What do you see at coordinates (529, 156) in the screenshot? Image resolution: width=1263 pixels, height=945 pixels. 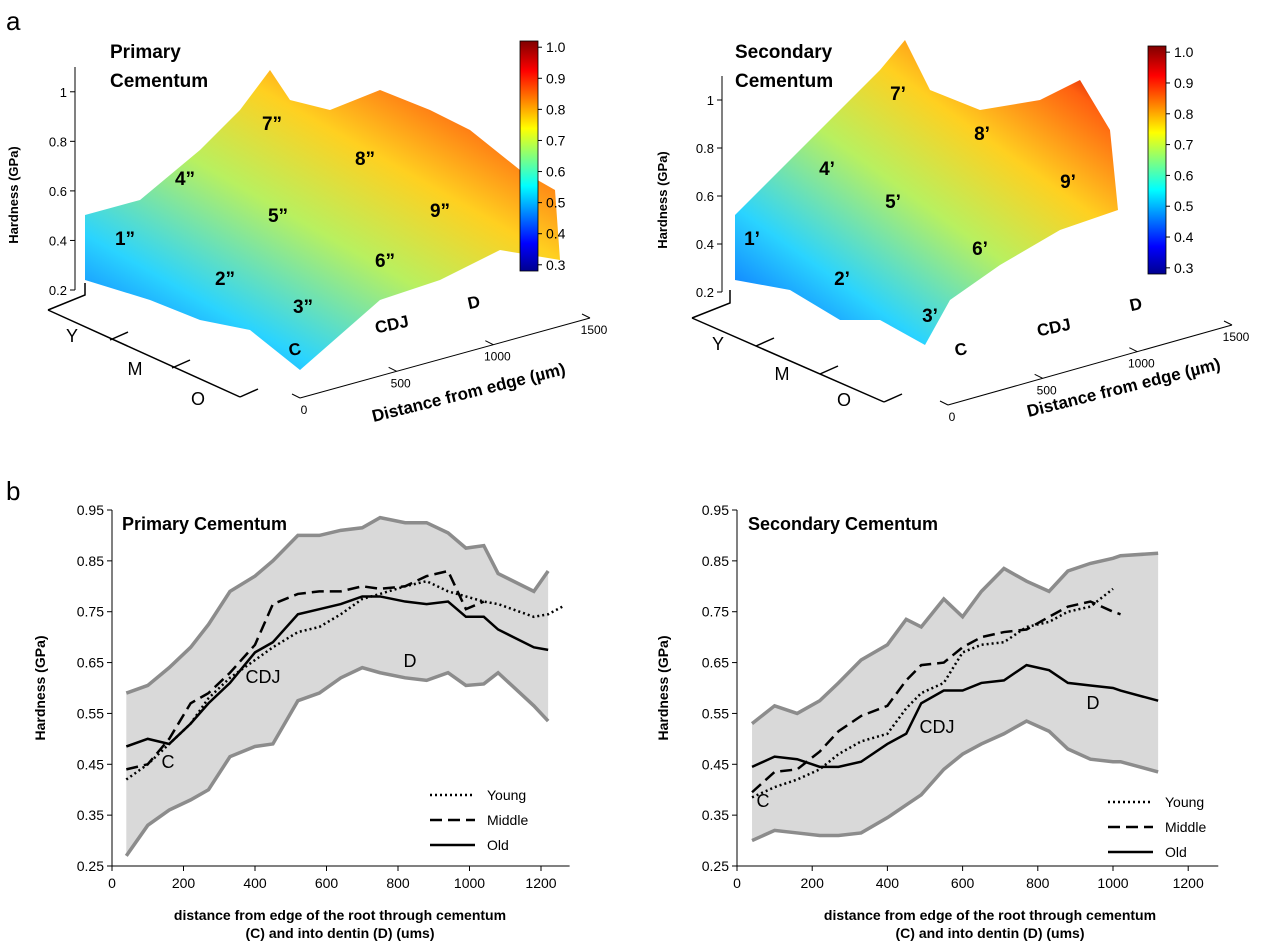 I see `colorbar` at bounding box center [529, 156].